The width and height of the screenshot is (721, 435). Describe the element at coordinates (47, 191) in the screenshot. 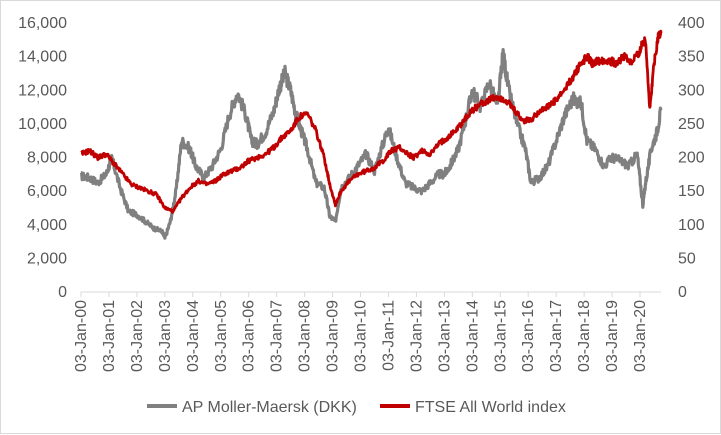

I see `y-left-tick-label: 6,000` at that location.